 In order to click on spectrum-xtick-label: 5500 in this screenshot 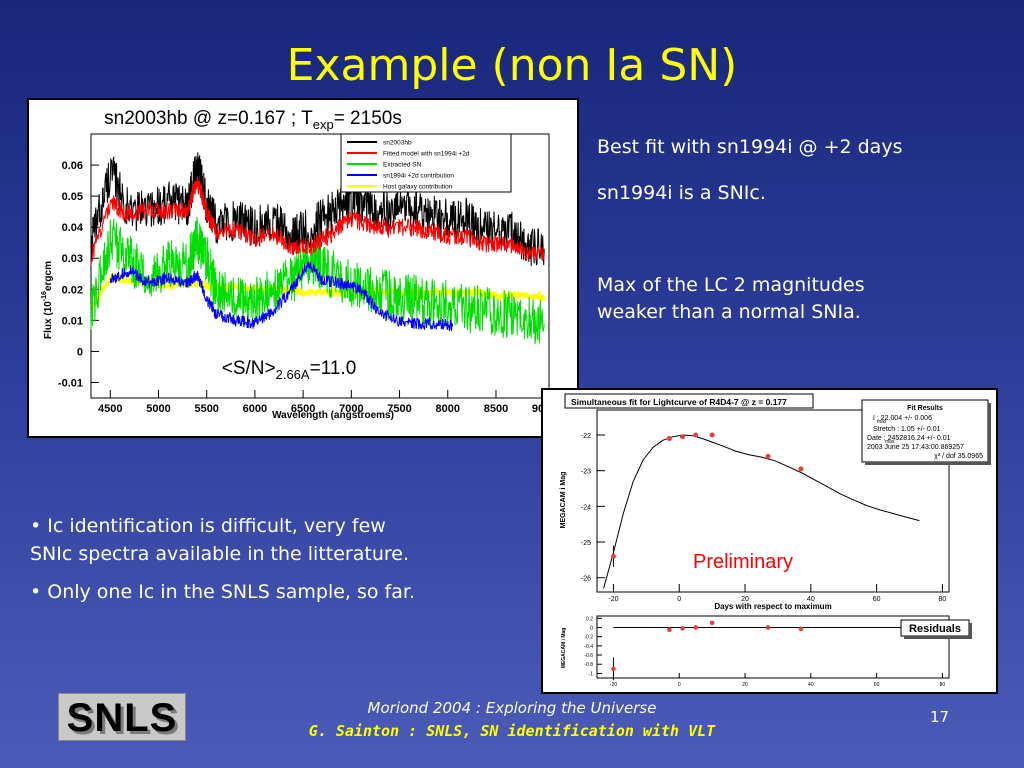, I will do `click(206, 409)`.